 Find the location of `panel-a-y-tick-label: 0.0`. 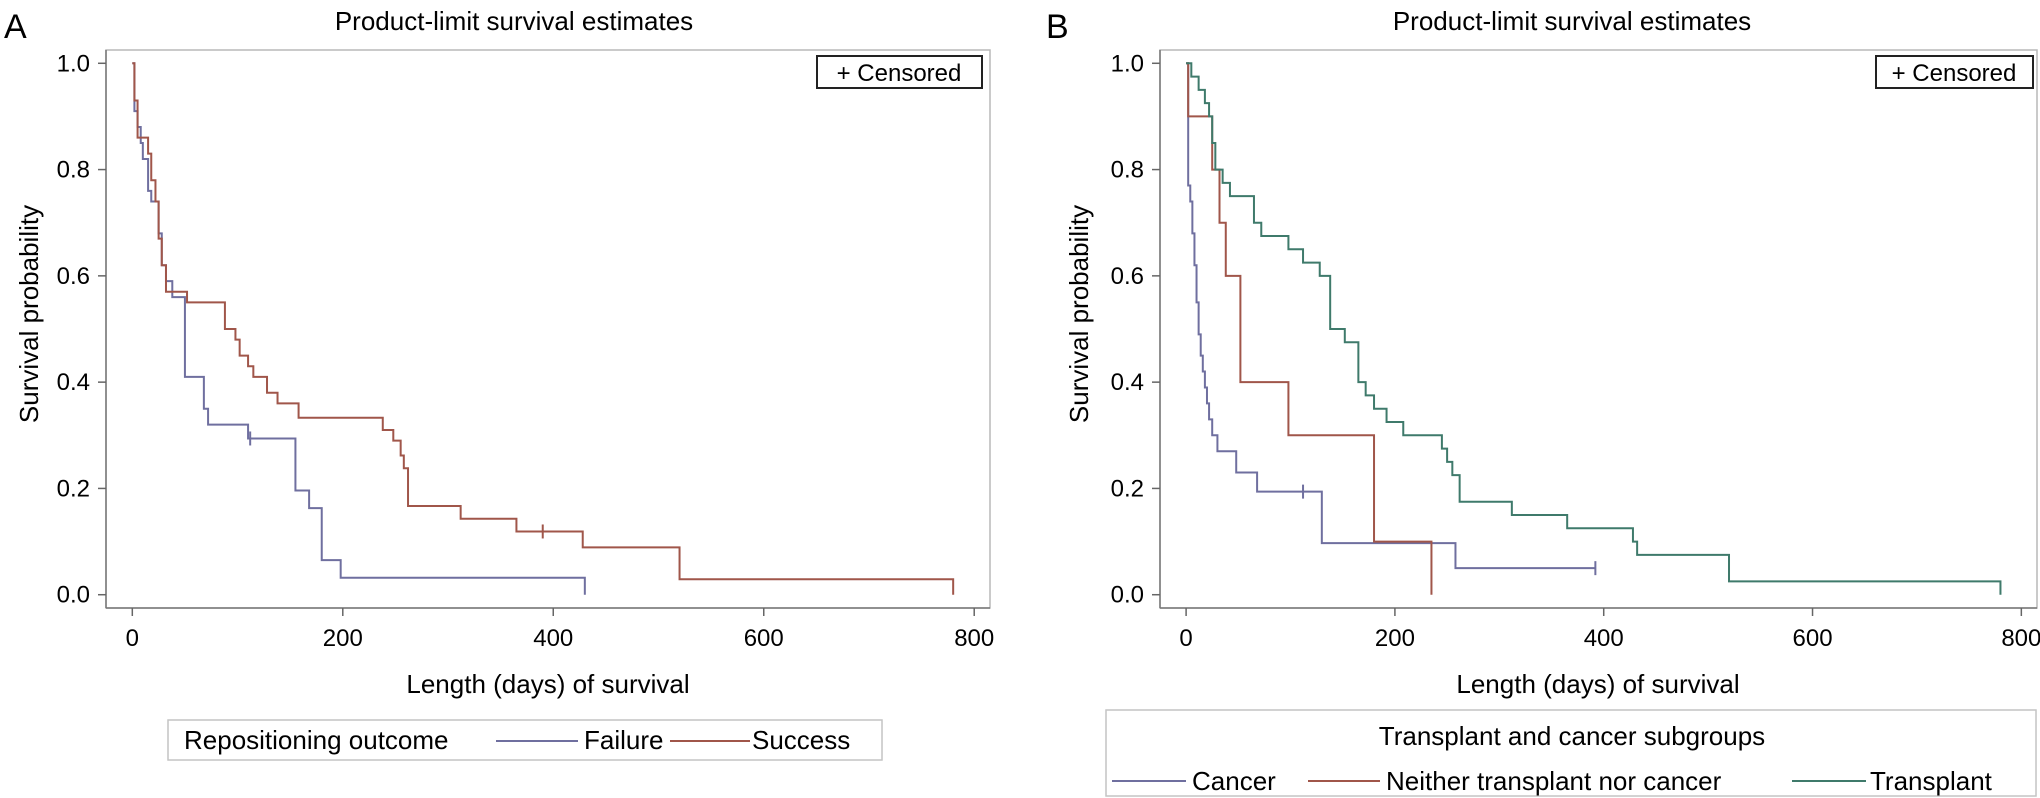

panel-a-y-tick-label: 0.0 is located at coordinates (73, 595).